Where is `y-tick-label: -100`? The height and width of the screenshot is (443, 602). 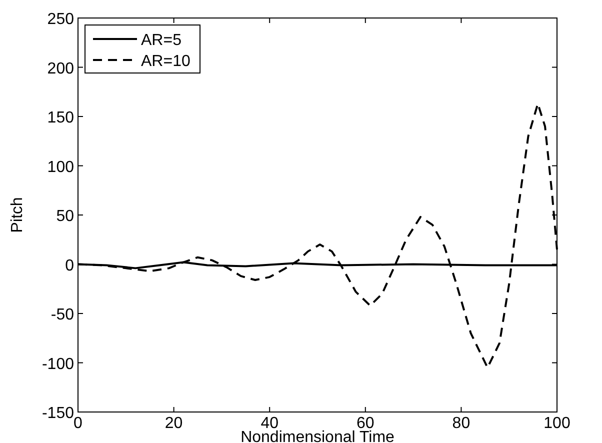 y-tick-label: -100 is located at coordinates (58, 364).